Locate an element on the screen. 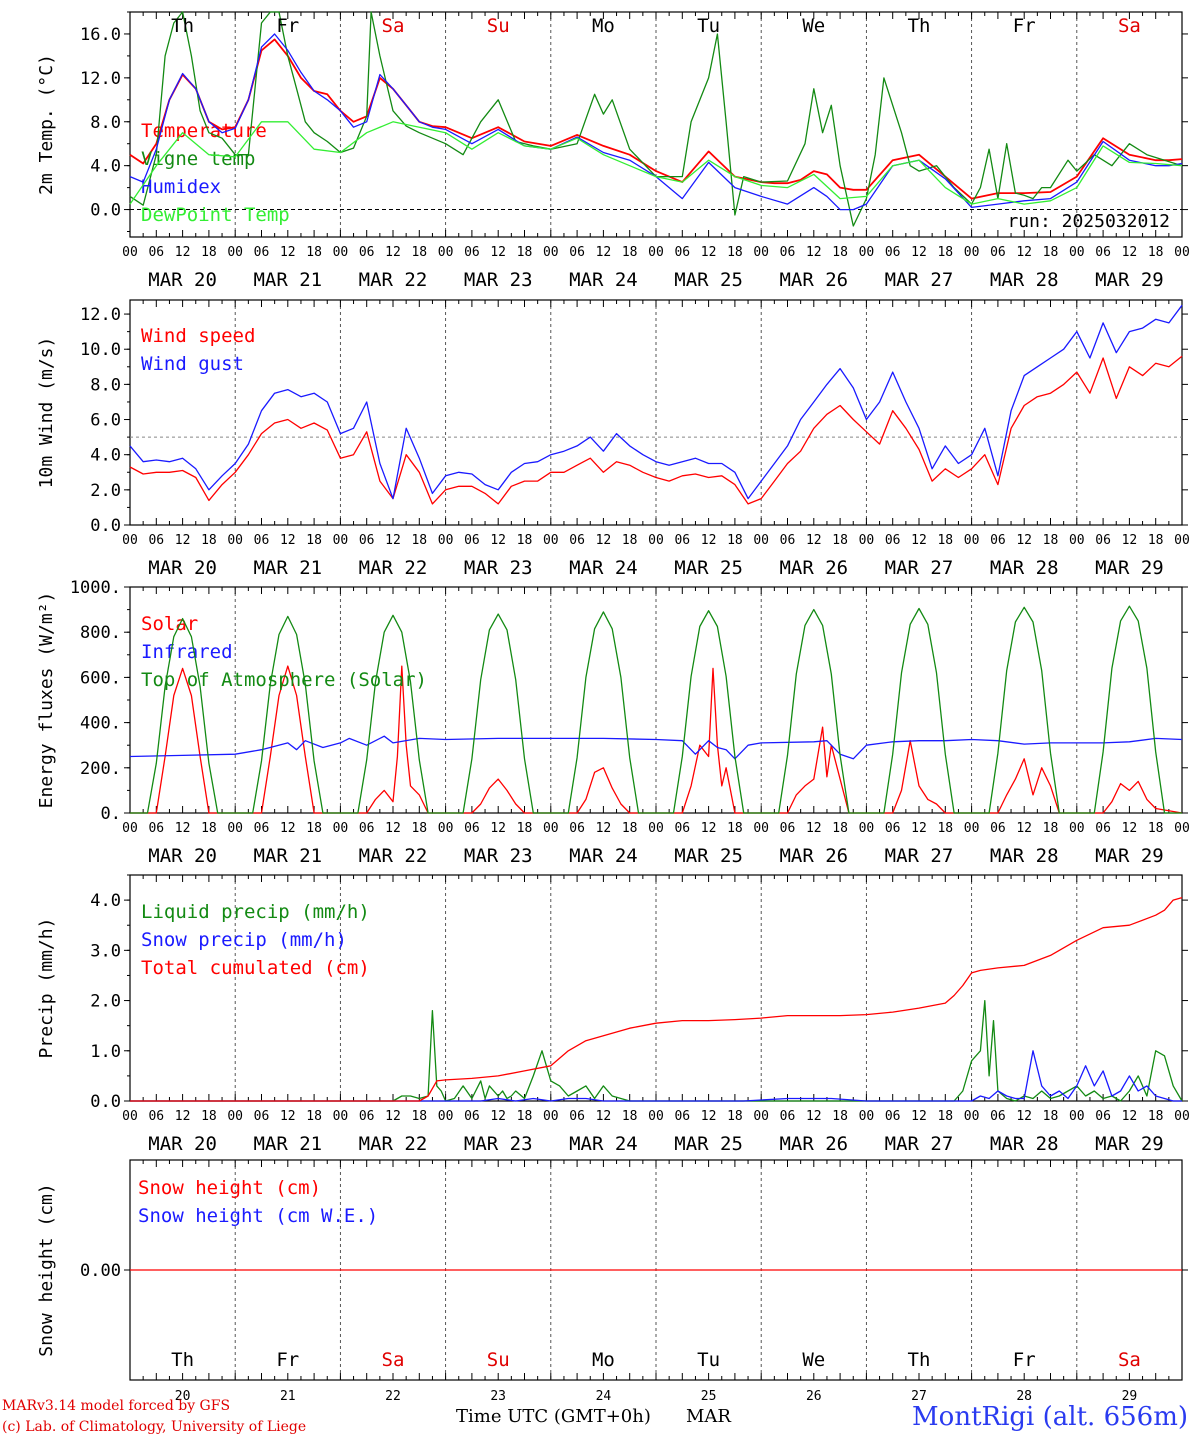  legend-entry: Solar is located at coordinates (169, 624).